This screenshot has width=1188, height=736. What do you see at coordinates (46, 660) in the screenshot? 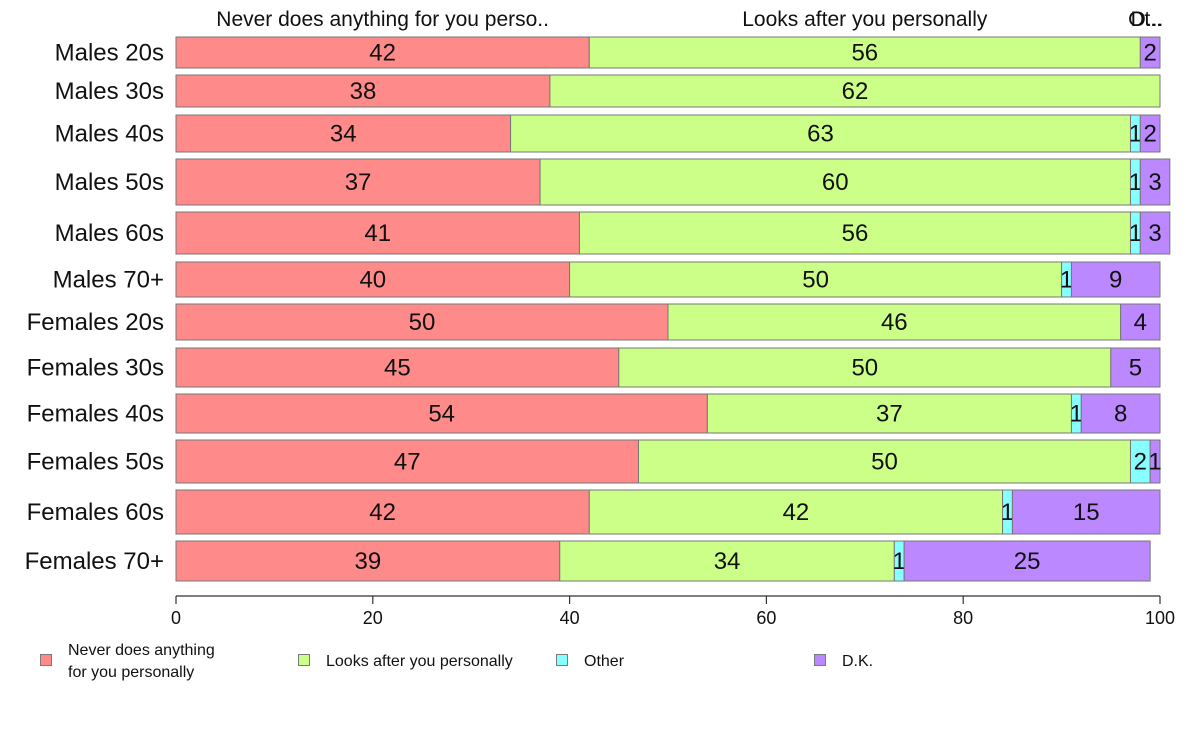
I see `legend-swatch-never` at bounding box center [46, 660].